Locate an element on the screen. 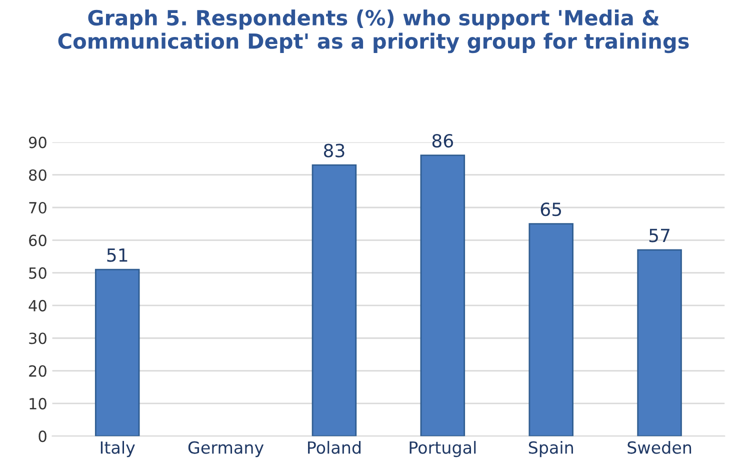  y-tick-label: 70 is located at coordinates (37, 208).